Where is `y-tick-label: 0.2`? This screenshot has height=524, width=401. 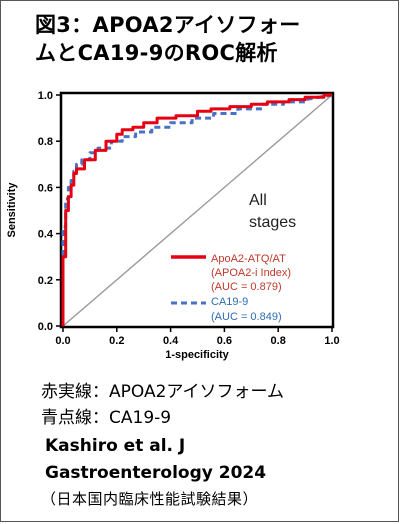
y-tick-label: 0.2 is located at coordinates (45, 281).